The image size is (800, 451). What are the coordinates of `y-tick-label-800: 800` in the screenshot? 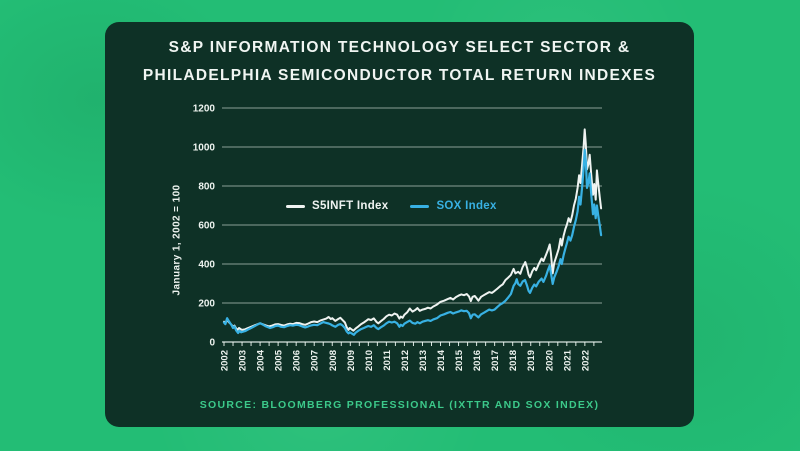 It's located at (206, 187).